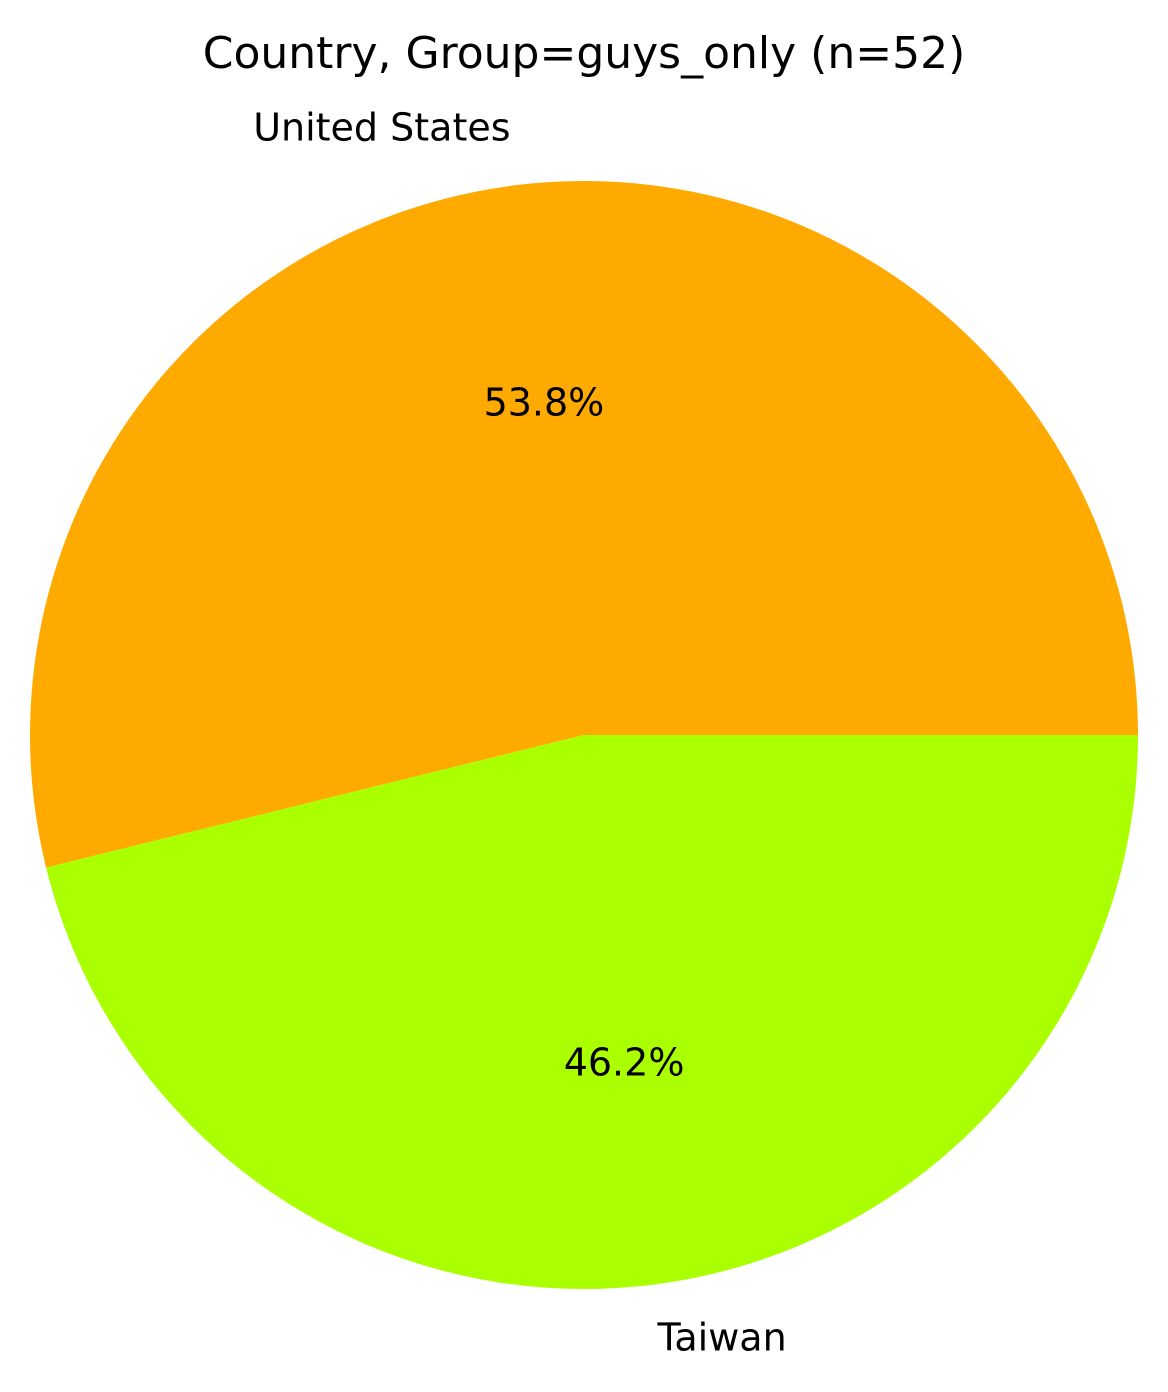 The width and height of the screenshot is (1168, 1392). Describe the element at coordinates (544, 403) in the screenshot. I see `slice-percent-label: 53.8%` at that location.